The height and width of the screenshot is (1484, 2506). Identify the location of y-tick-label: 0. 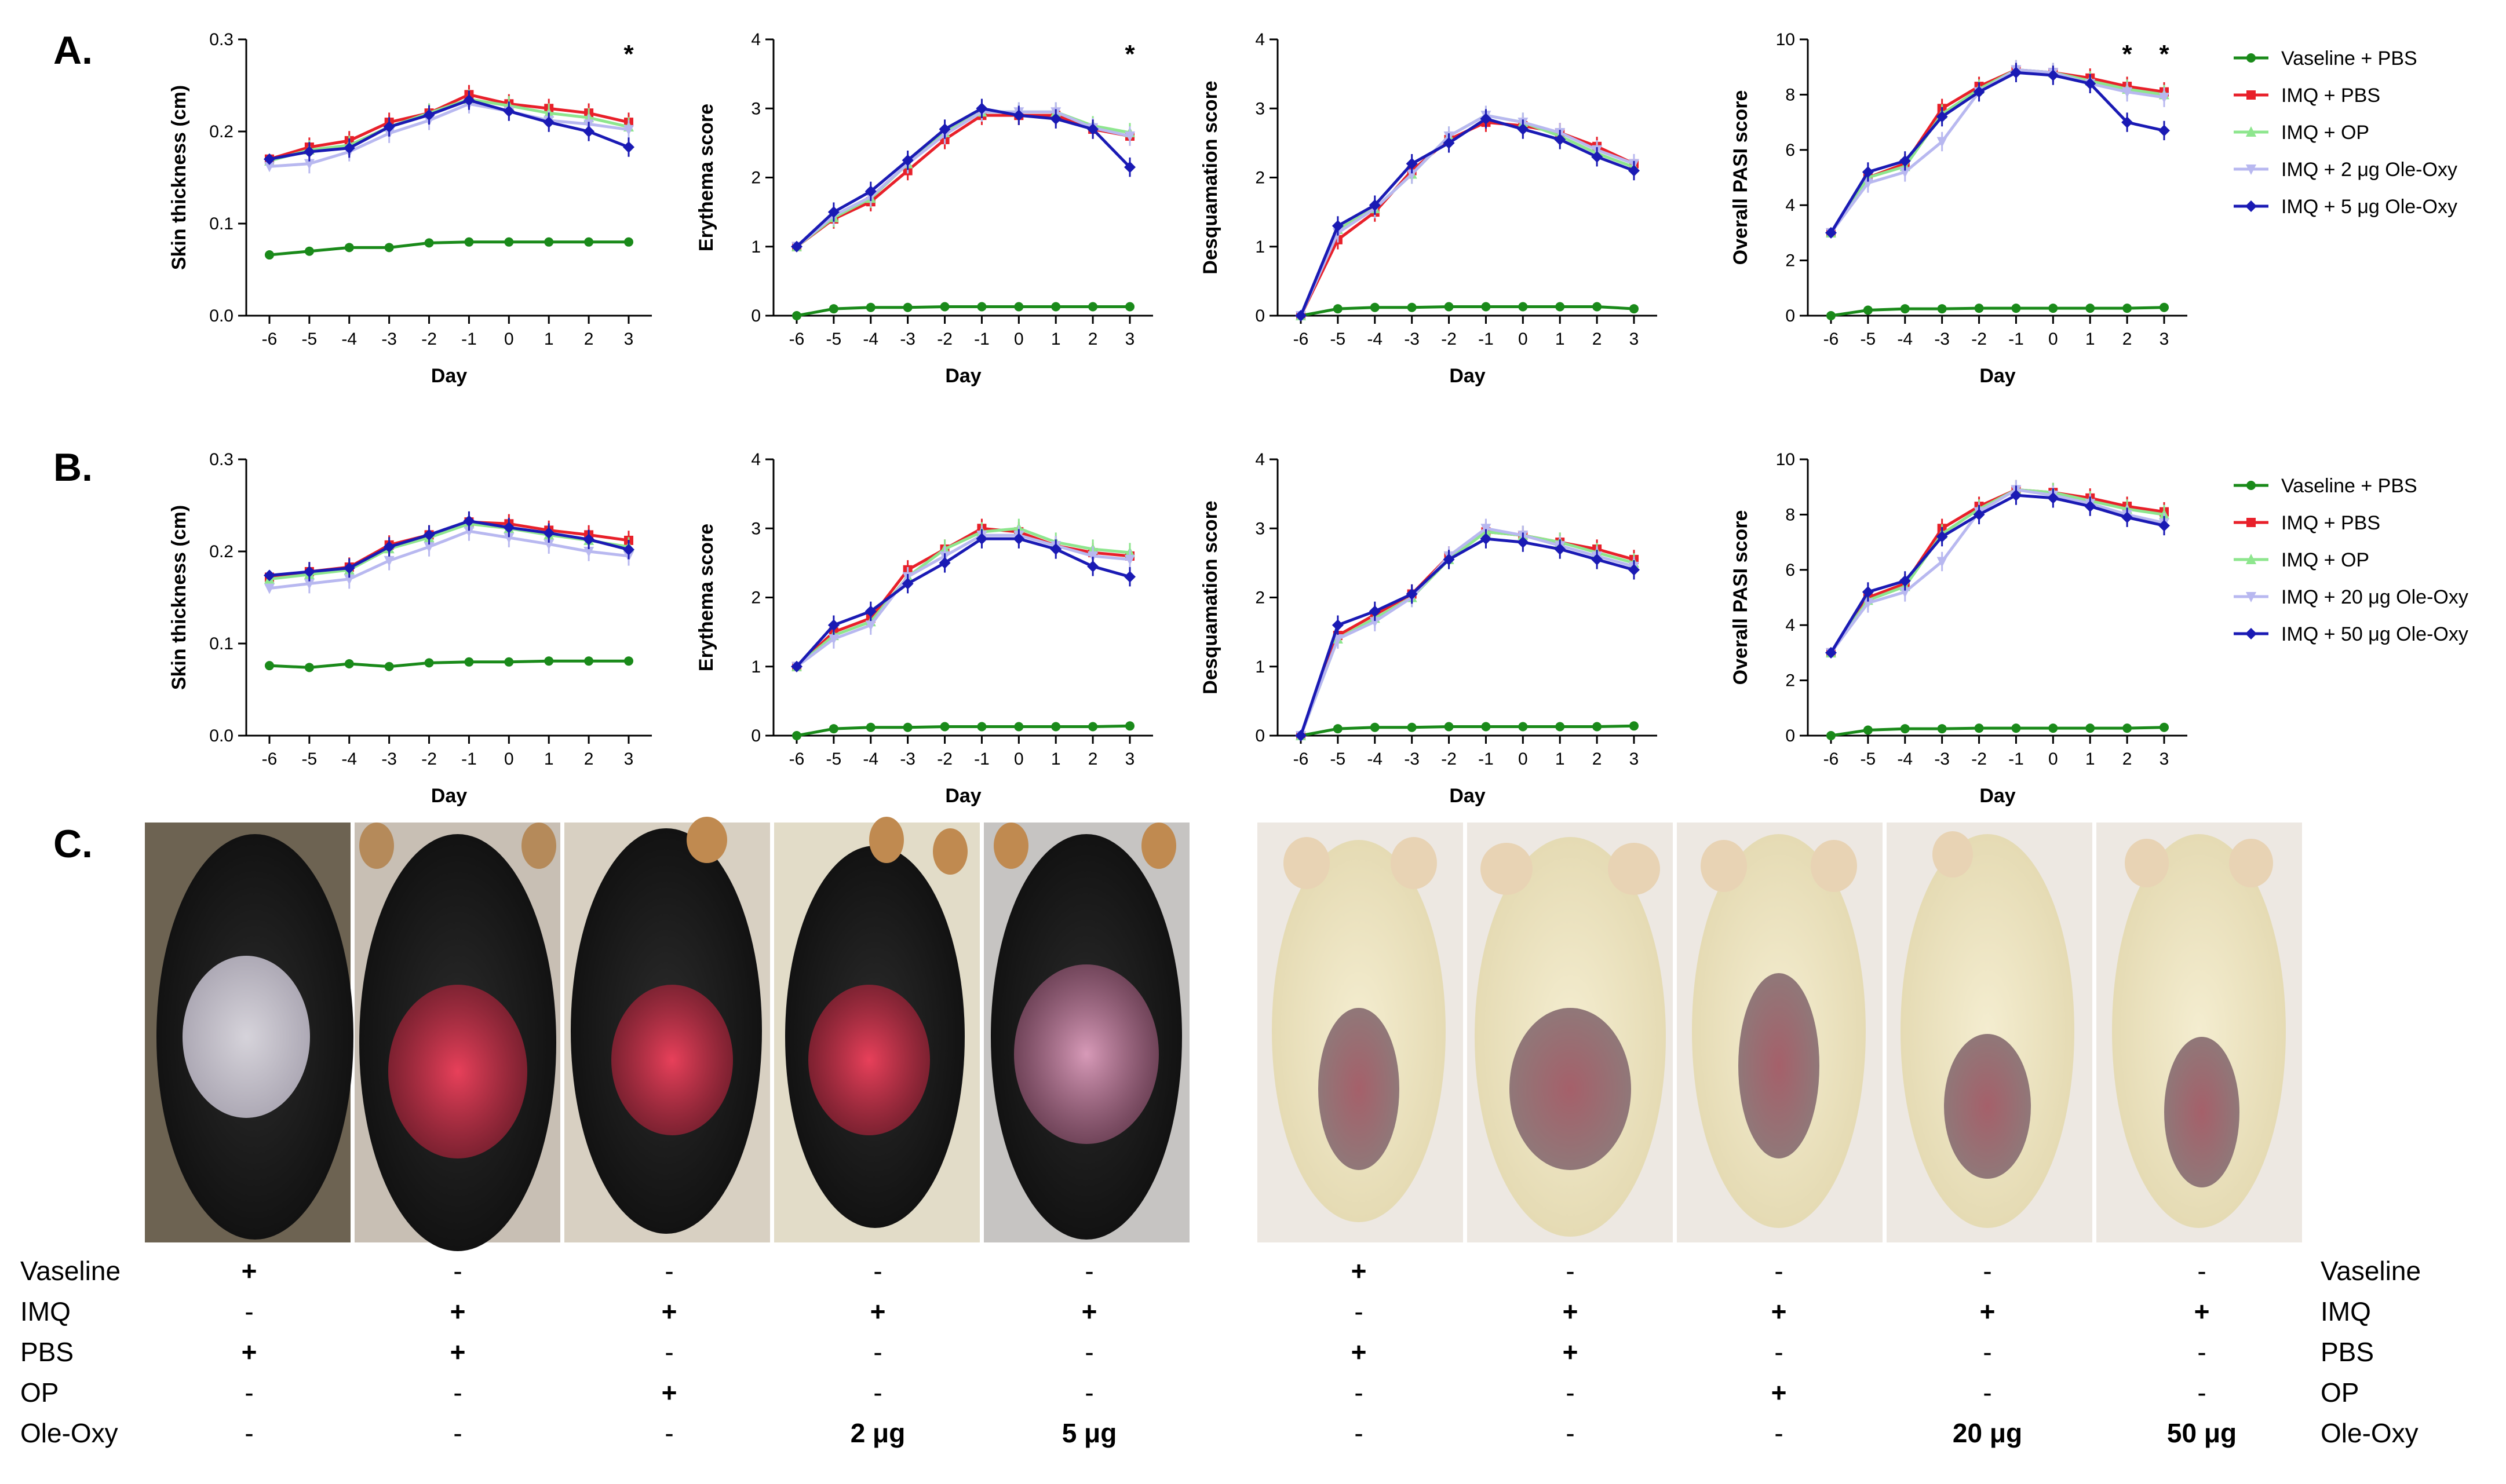
(1260, 316).